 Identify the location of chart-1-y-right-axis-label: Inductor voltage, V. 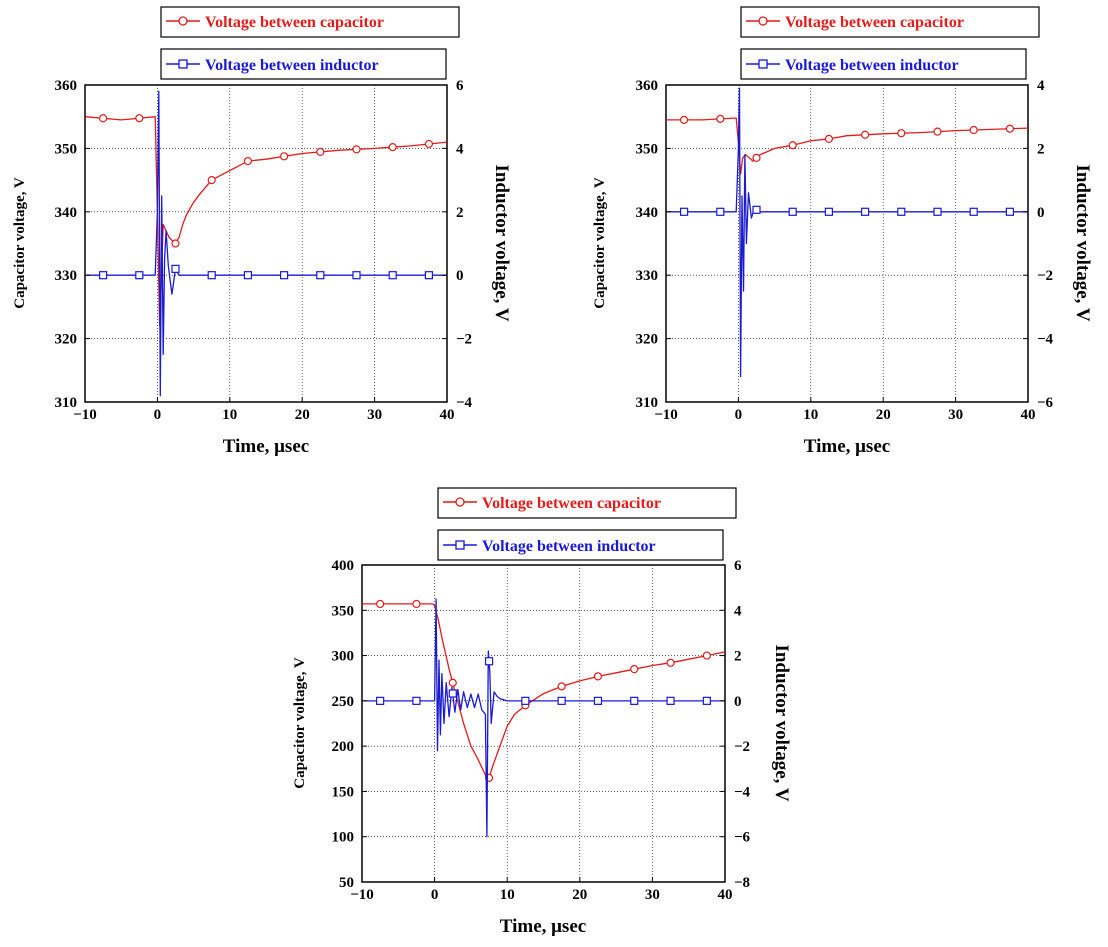
(501, 242).